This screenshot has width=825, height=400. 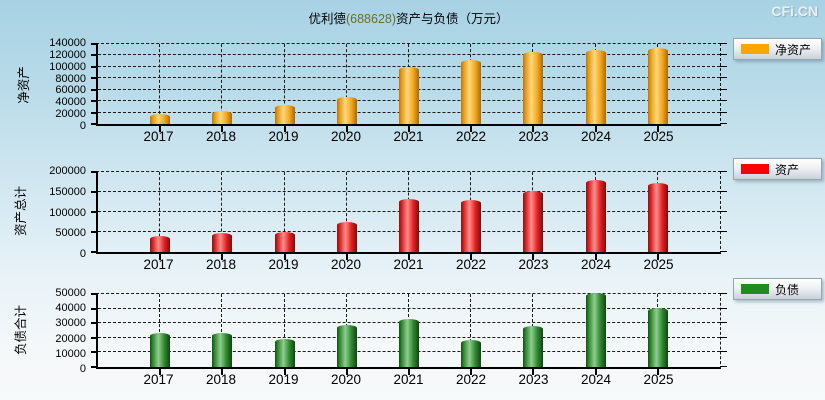 What do you see at coordinates (533, 221) in the screenshot?
I see `bar-total-assets-2023` at bounding box center [533, 221].